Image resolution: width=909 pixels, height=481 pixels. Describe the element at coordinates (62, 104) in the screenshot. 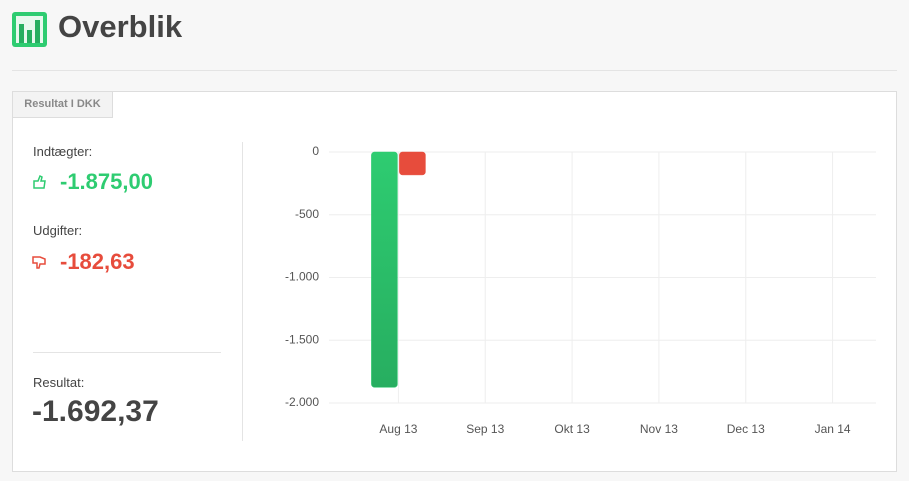

I see `tab: Resultat I DKK` at that location.